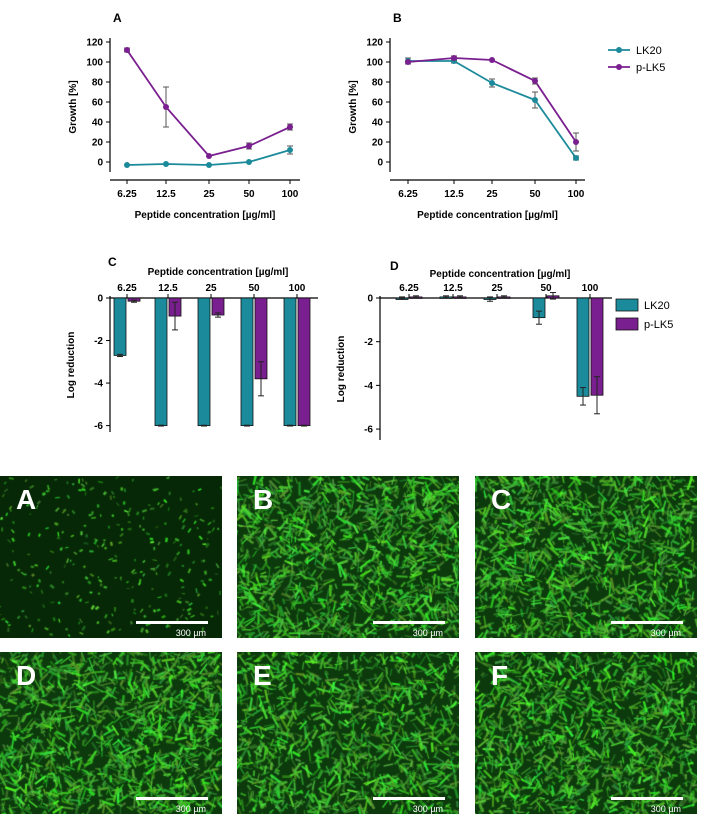 The image size is (712, 816). Describe the element at coordinates (586, 733) in the screenshot. I see `micrograph-tile: F 300 µm` at that location.